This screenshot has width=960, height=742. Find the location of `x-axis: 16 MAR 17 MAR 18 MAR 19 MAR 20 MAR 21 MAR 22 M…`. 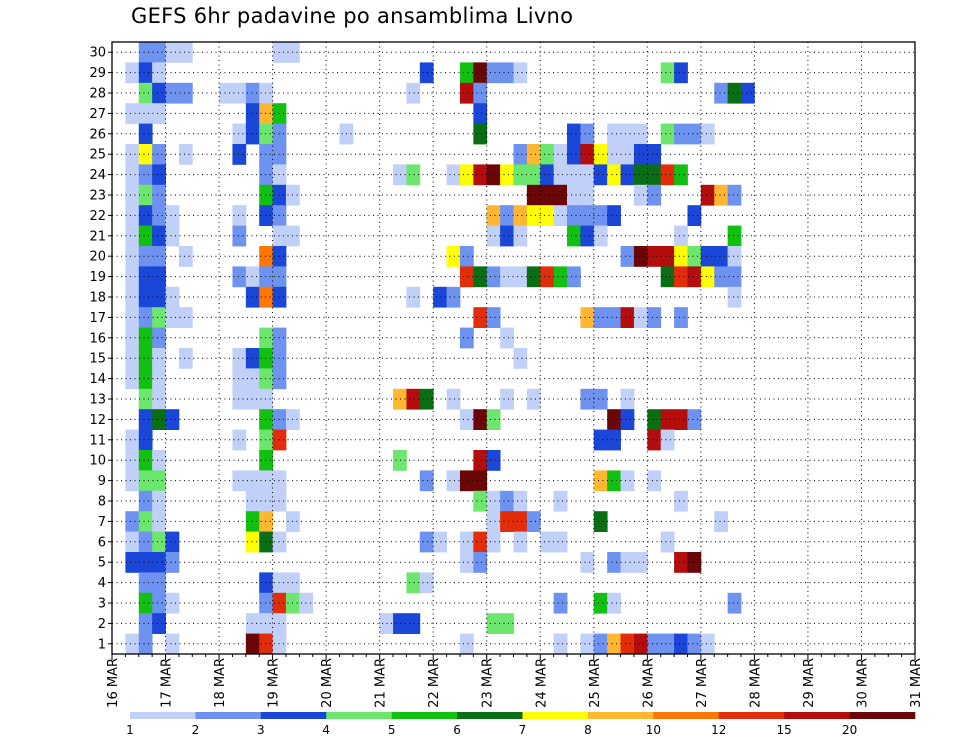

x-axis: 16 MAR 17 MAR 18 MAR 19 MAR 20 MAR 21 MAR 22 M… is located at coordinates (515, 681).